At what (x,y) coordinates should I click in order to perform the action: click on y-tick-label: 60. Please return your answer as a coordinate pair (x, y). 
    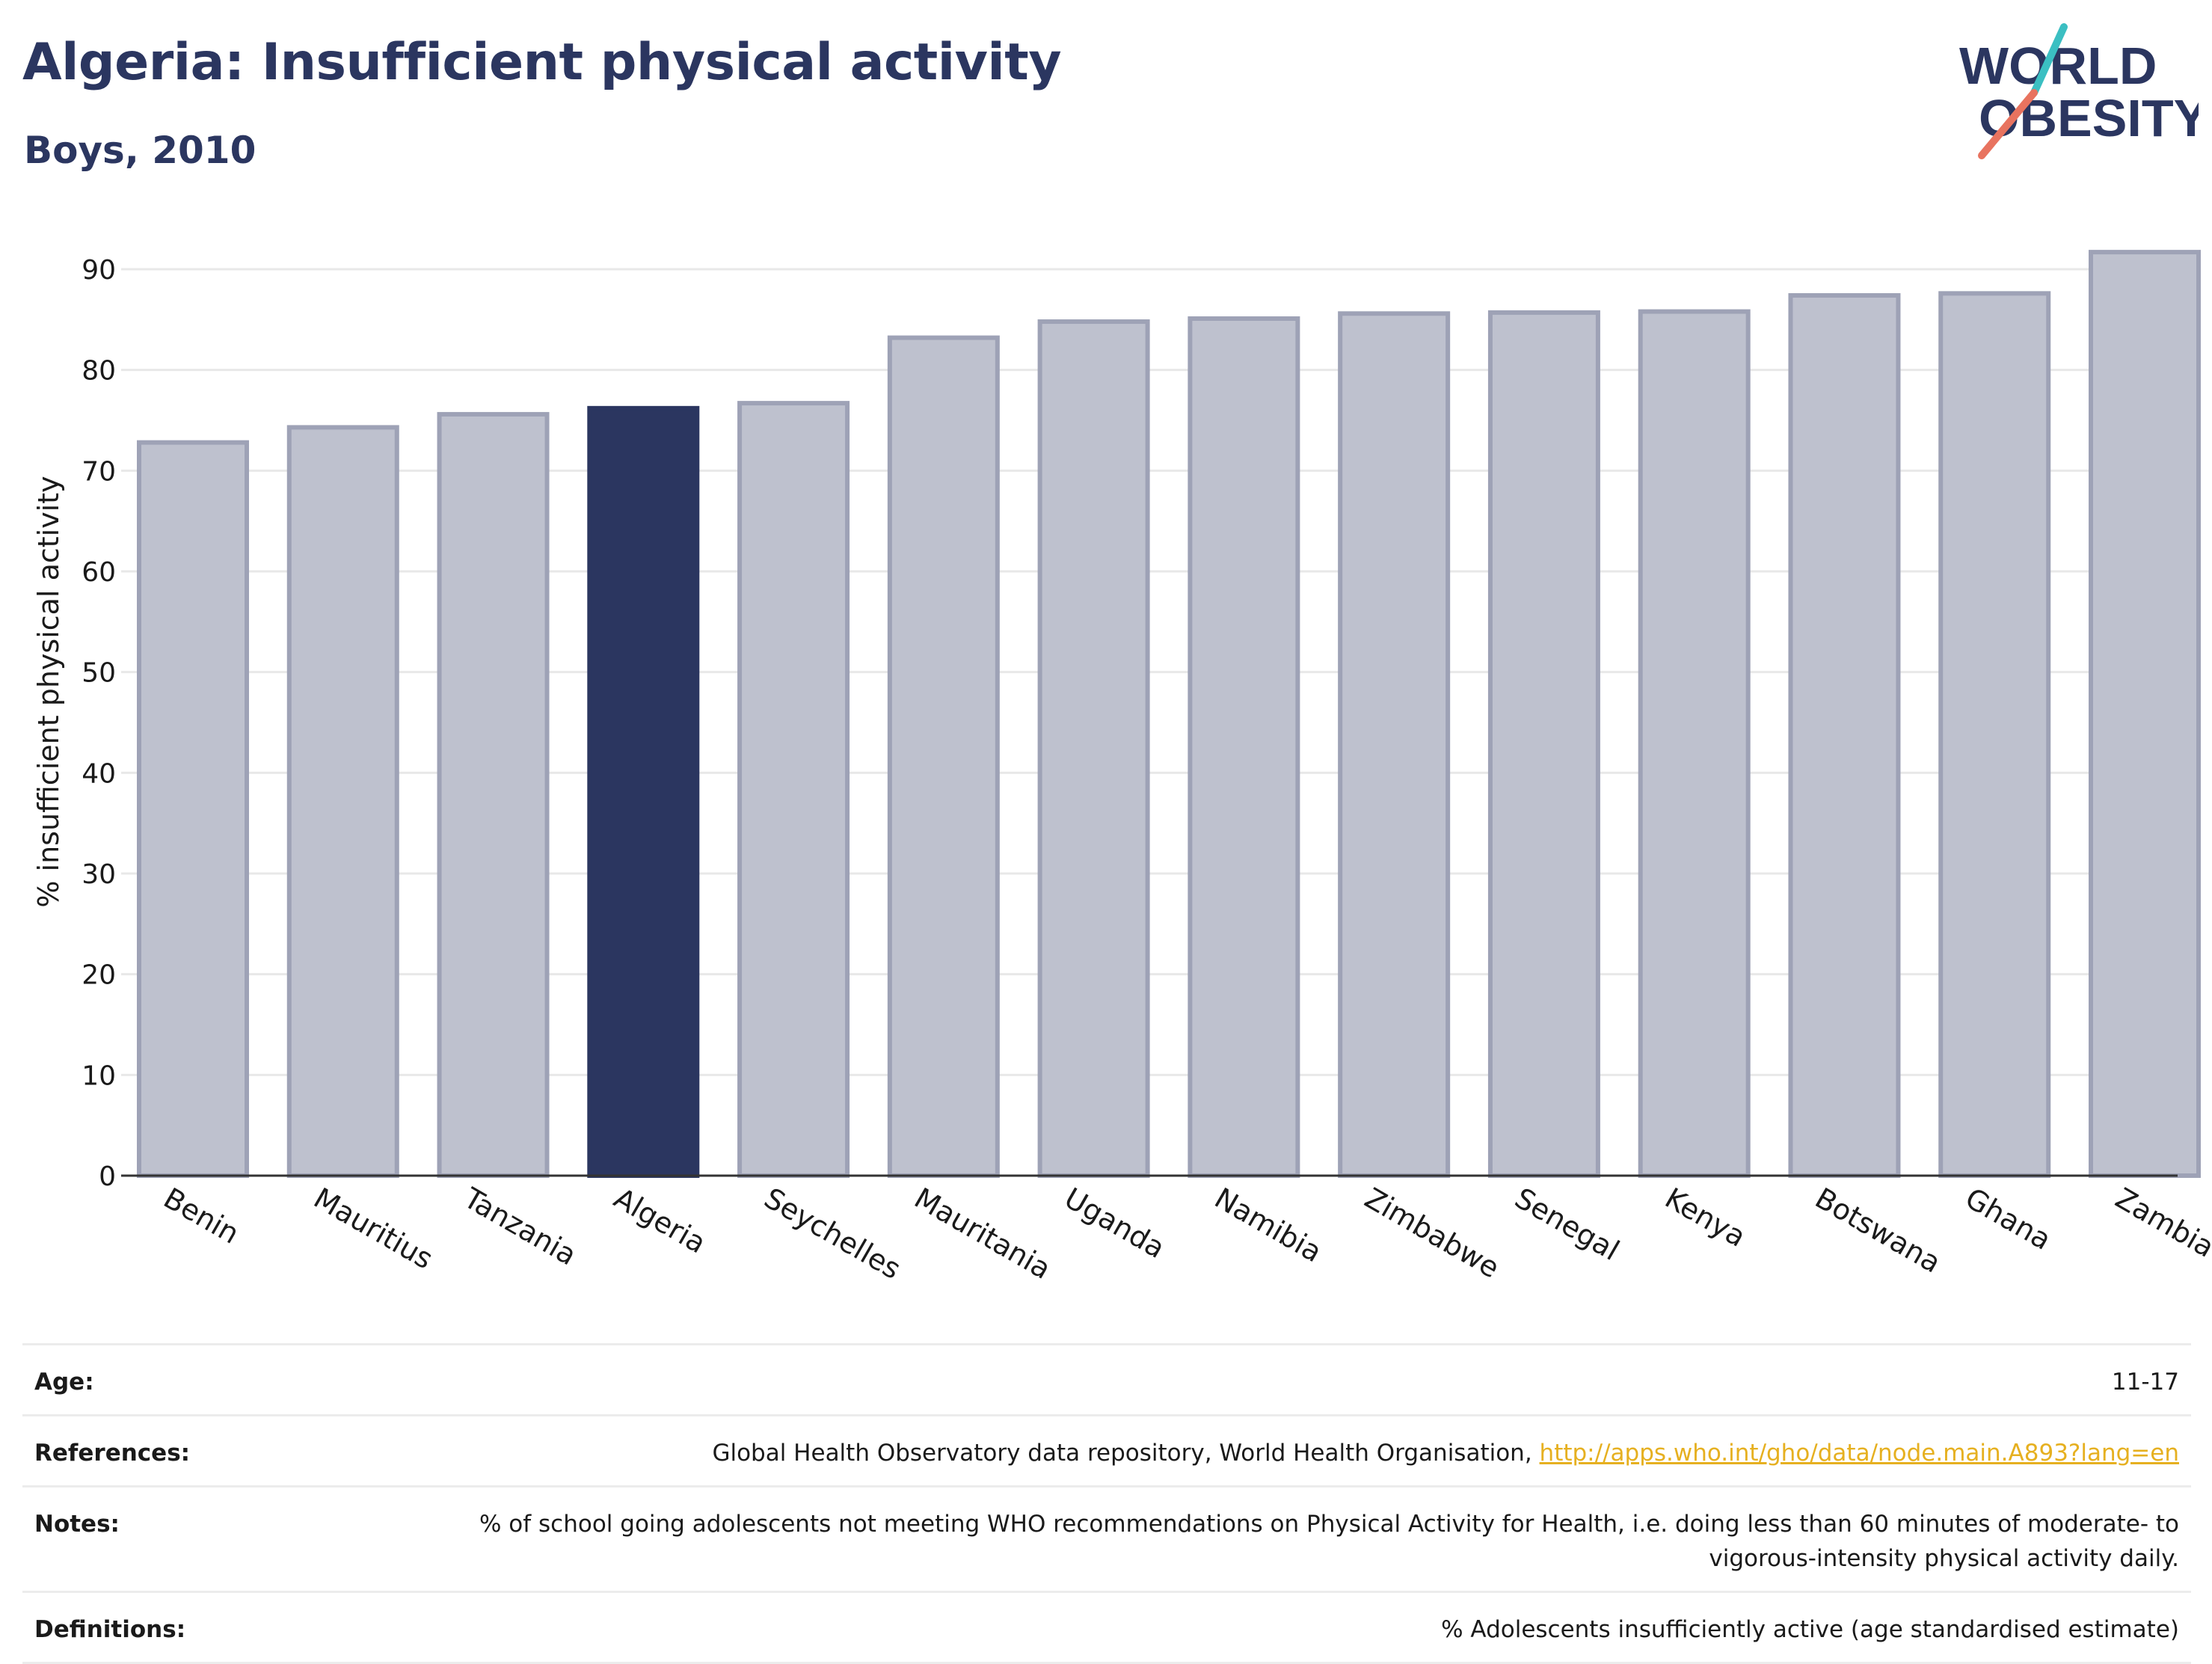
    Looking at the image, I should click on (99, 572).